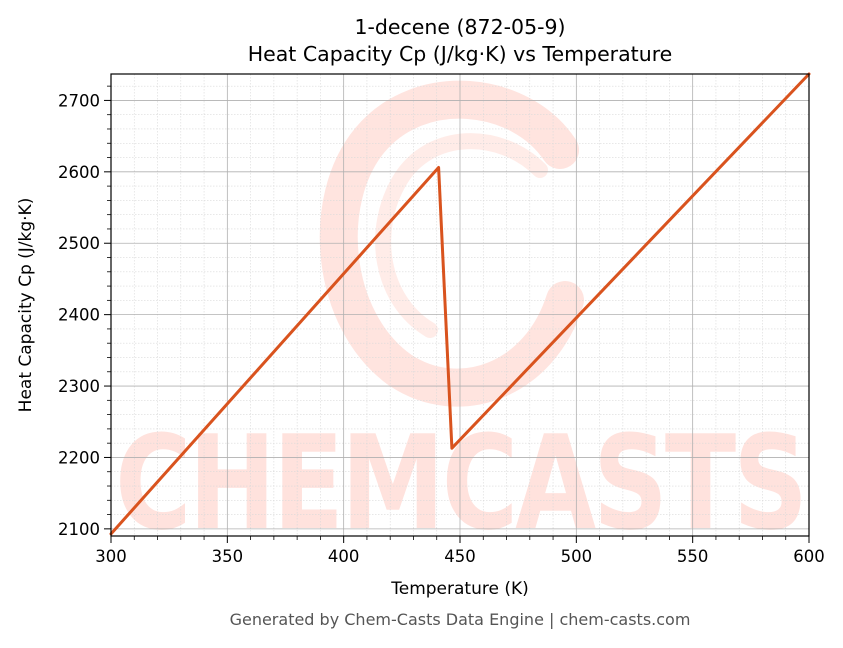  I want to click on x-tick-label: 450, so click(460, 556).